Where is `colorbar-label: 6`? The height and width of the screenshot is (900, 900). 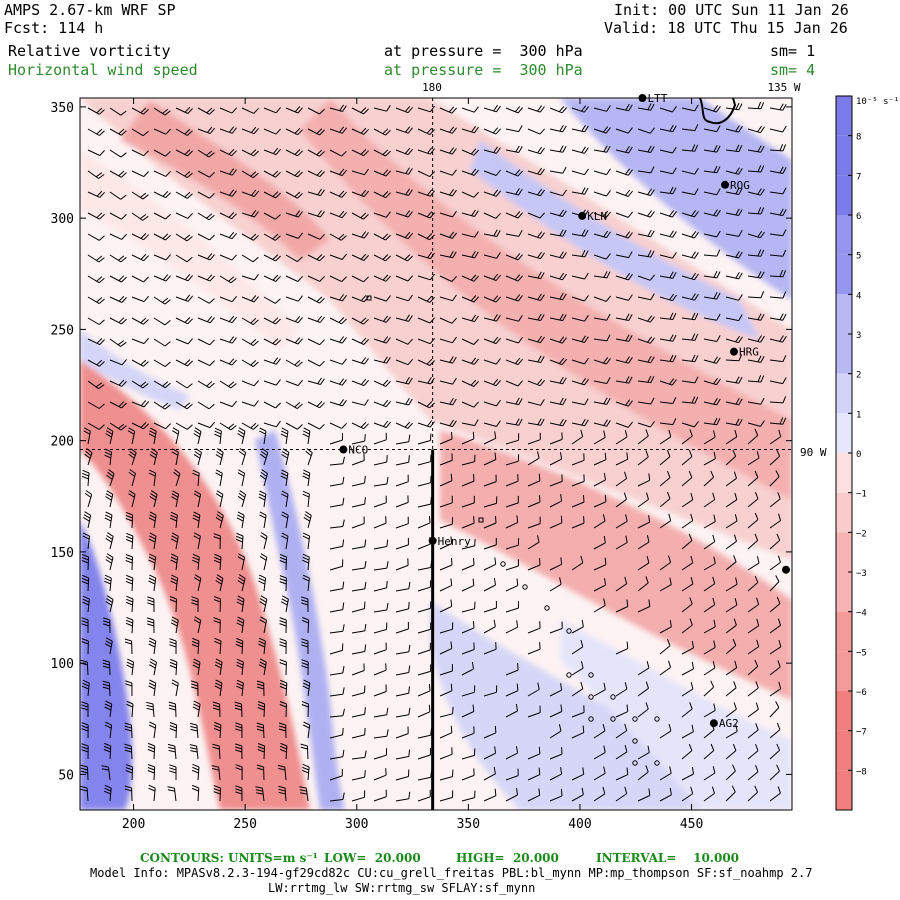 colorbar-label: 6 is located at coordinates (858, 217).